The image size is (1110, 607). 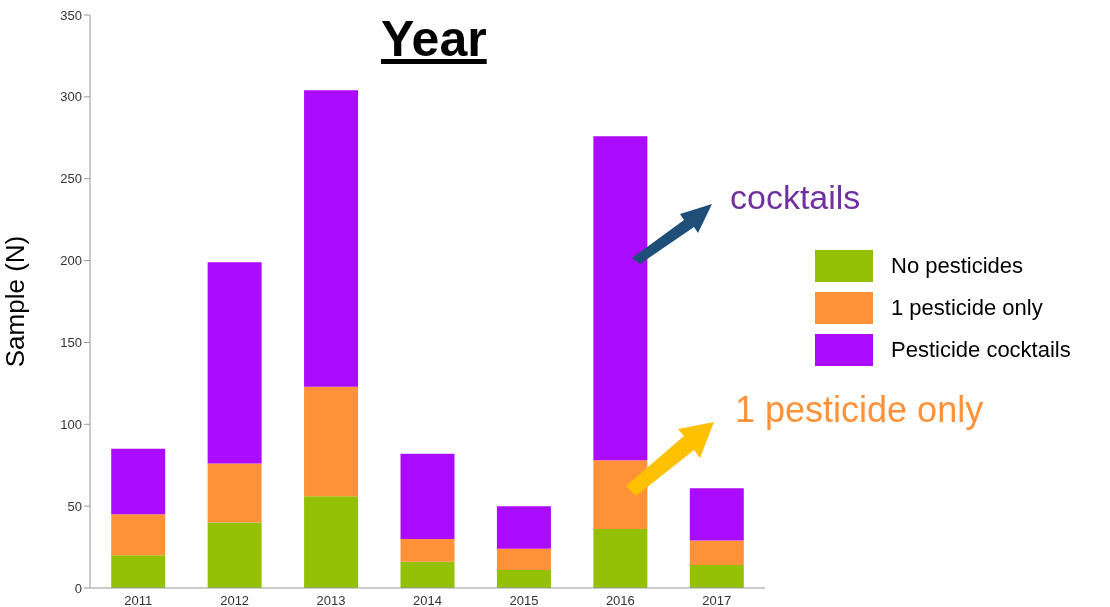 What do you see at coordinates (71, 424) in the screenshot?
I see `y-tick-label: 100` at bounding box center [71, 424].